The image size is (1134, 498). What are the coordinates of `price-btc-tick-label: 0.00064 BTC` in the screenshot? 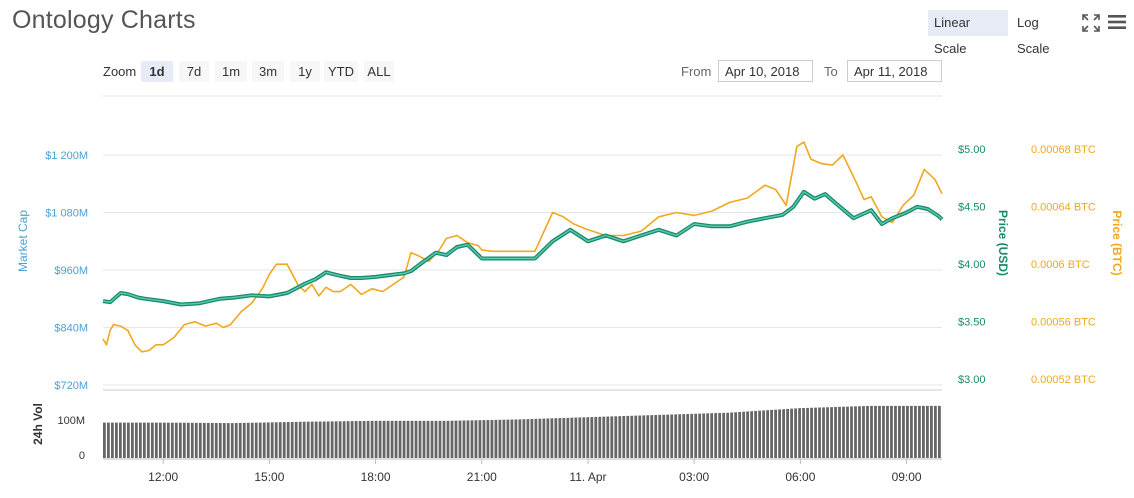 It's located at (1063, 208).